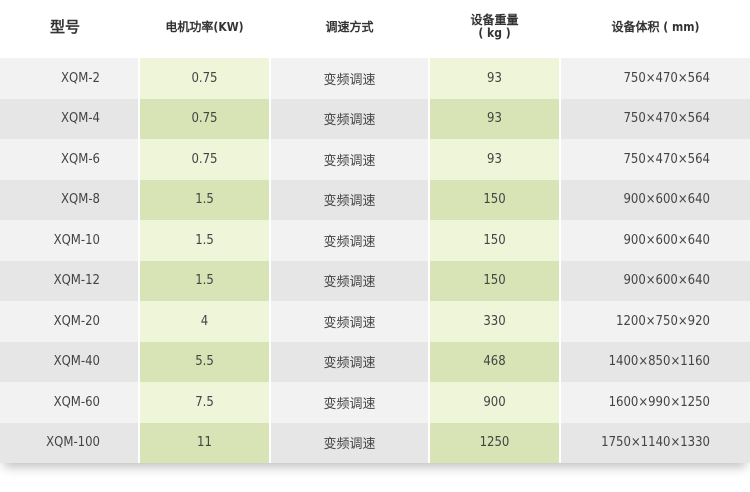  Describe the element at coordinates (655, 442) in the screenshot. I see `cell-volume: 1750×1140×1330` at that location.